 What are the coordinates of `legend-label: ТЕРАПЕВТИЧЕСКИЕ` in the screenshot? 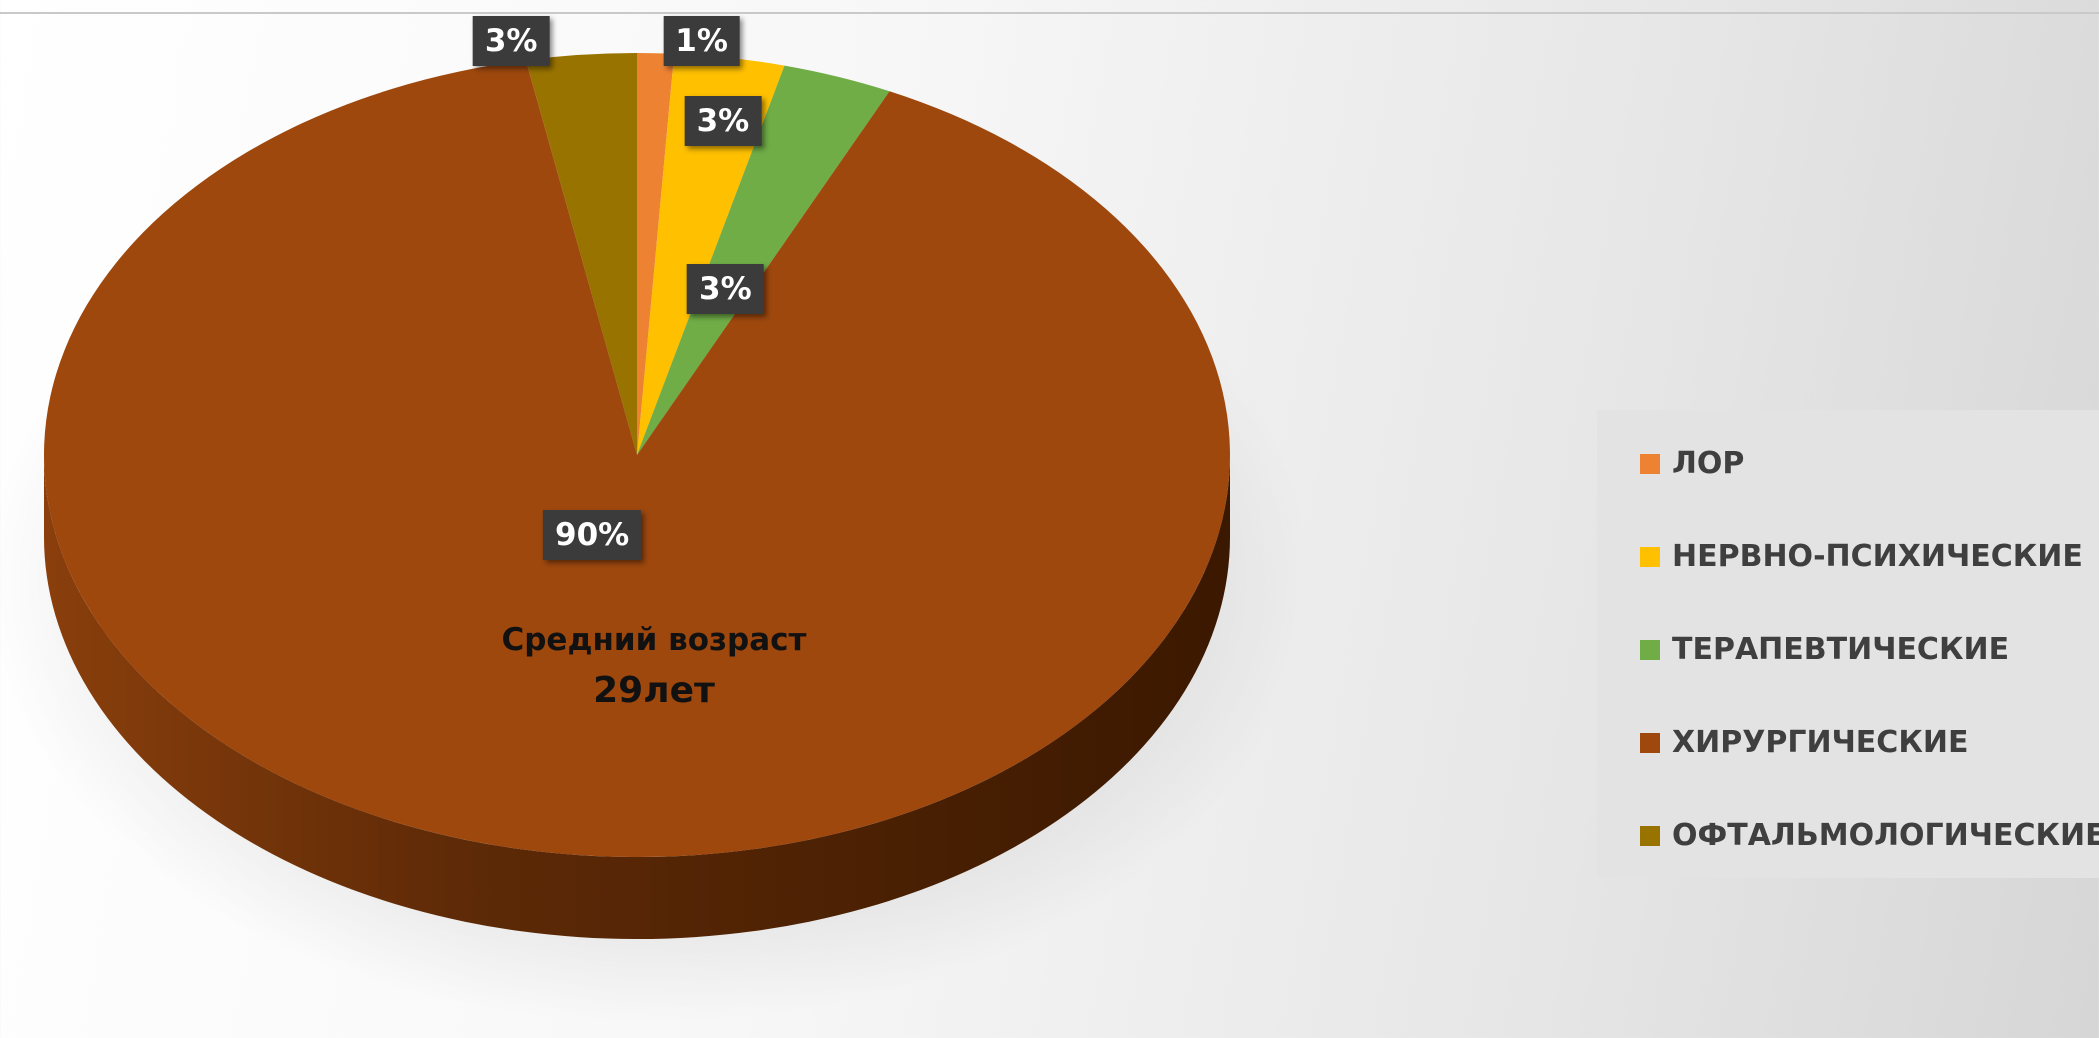 It's located at (1841, 649).